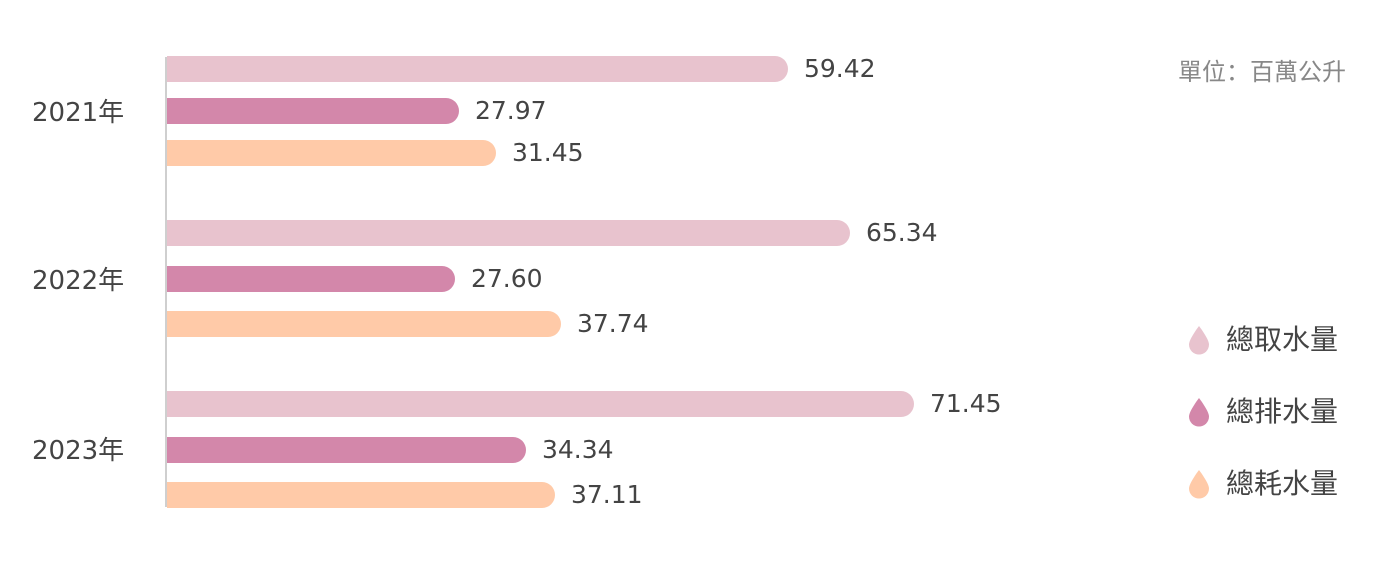  Describe the element at coordinates (78, 281) in the screenshot. I see `category-label: 2022年` at that location.